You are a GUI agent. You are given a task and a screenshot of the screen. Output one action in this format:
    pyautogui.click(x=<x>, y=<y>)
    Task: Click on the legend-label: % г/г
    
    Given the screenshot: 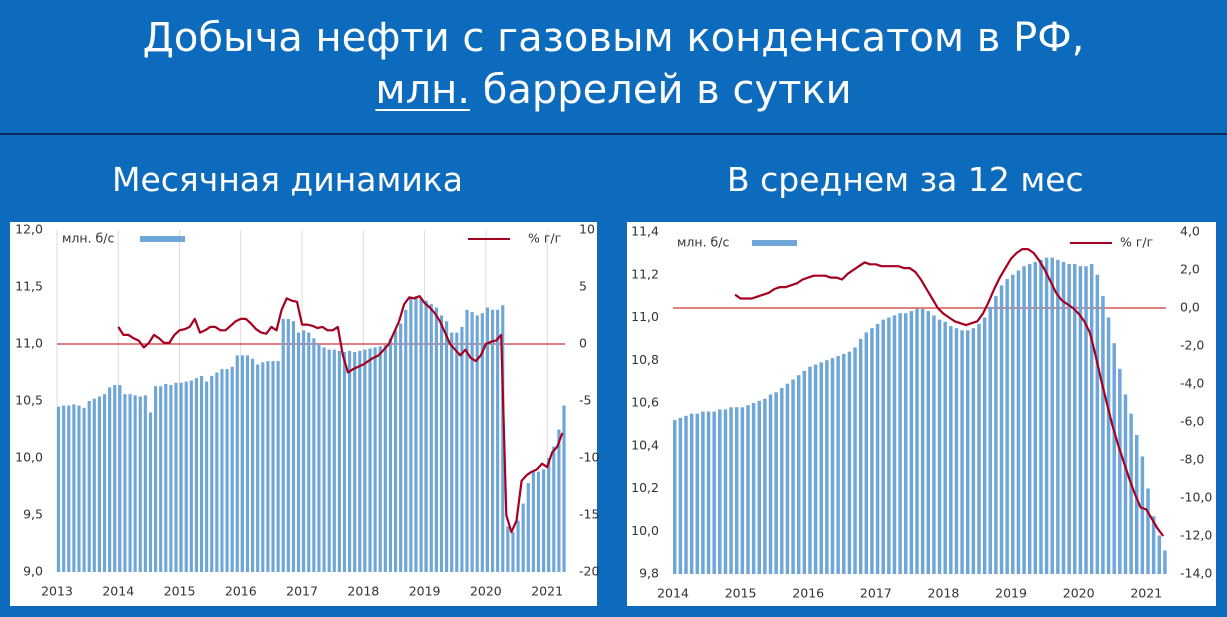 What is the action you would take?
    pyautogui.click(x=544, y=238)
    